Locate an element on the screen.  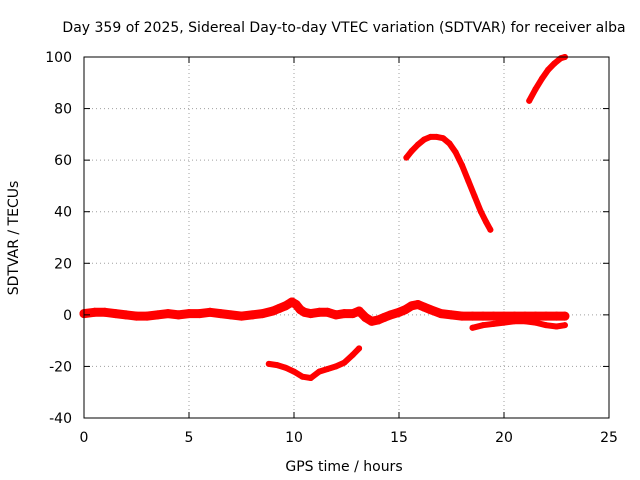
x-tick-label: 0 is located at coordinates (84, 438).